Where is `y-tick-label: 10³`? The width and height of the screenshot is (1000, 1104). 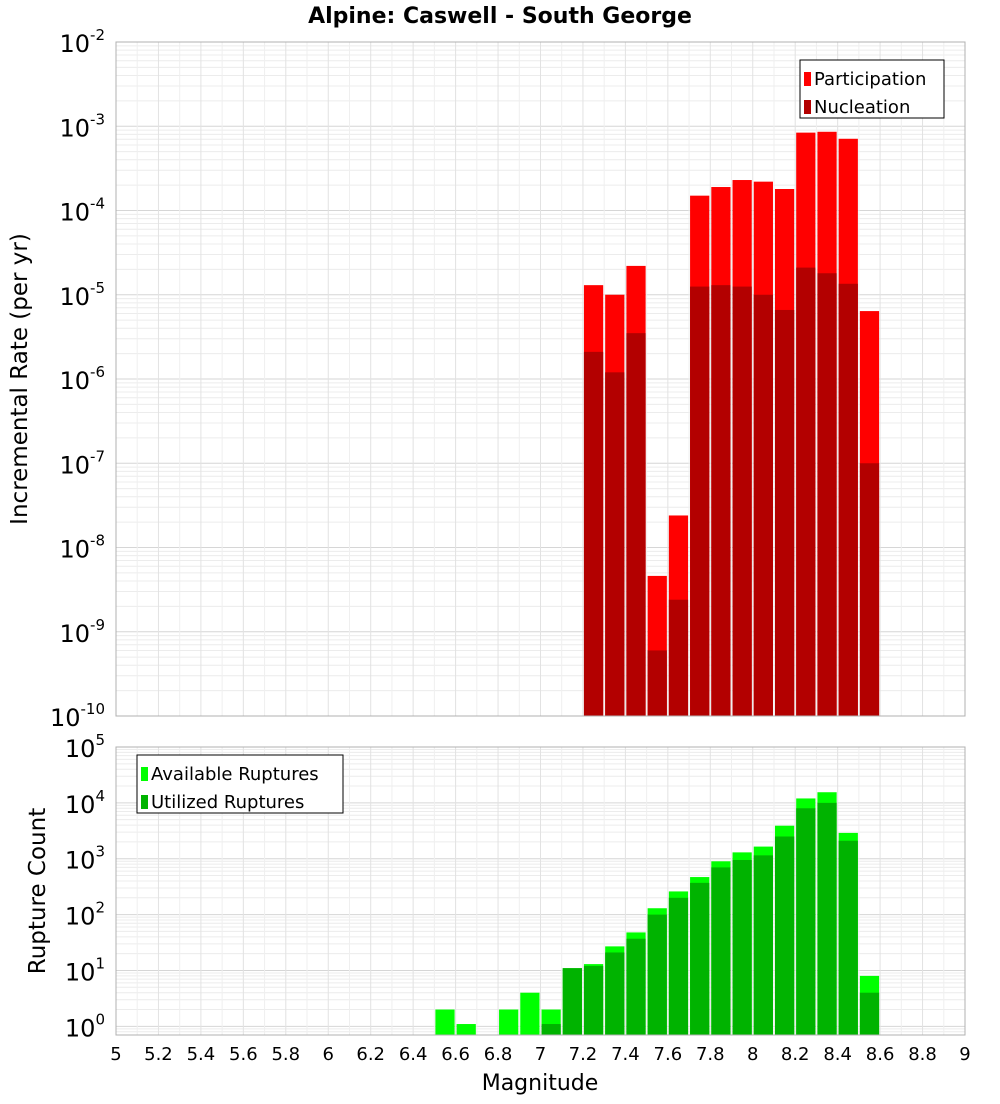 y-tick-label: 10³ is located at coordinates (85, 859).